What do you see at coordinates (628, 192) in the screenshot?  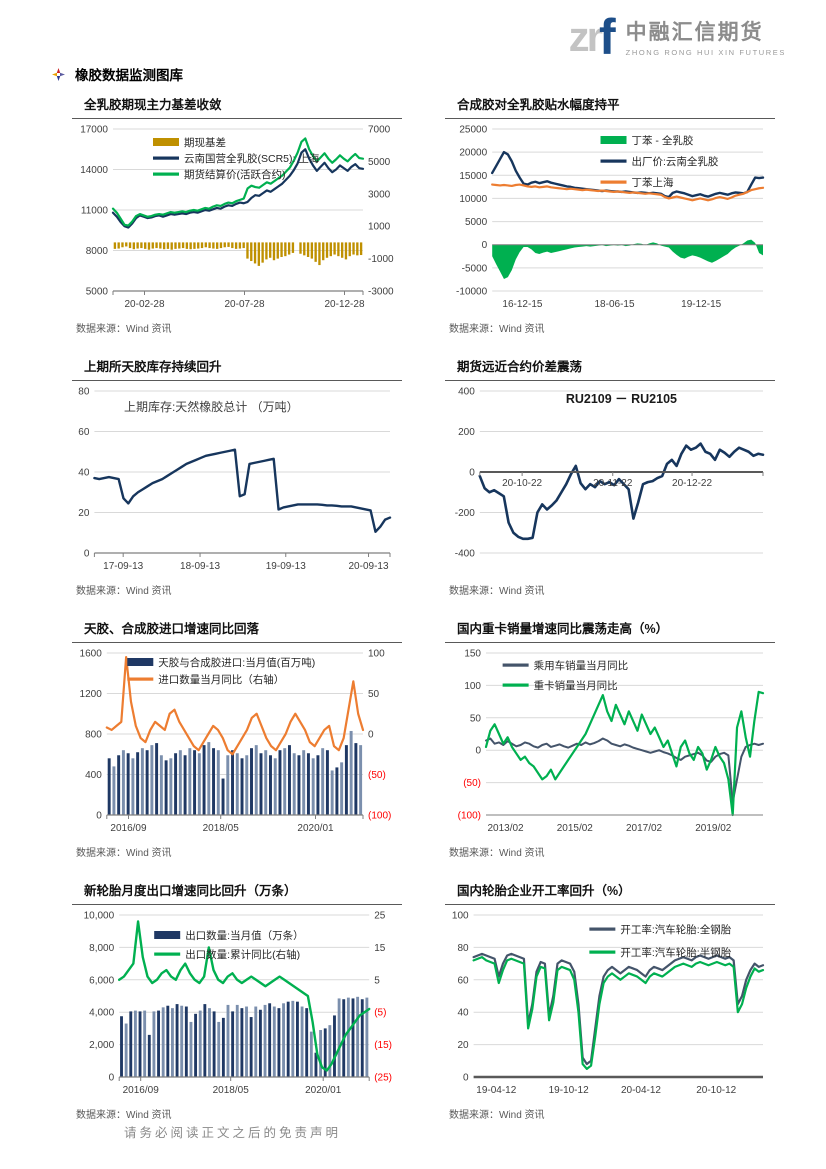 I see `series-styrene-shanghai` at bounding box center [628, 192].